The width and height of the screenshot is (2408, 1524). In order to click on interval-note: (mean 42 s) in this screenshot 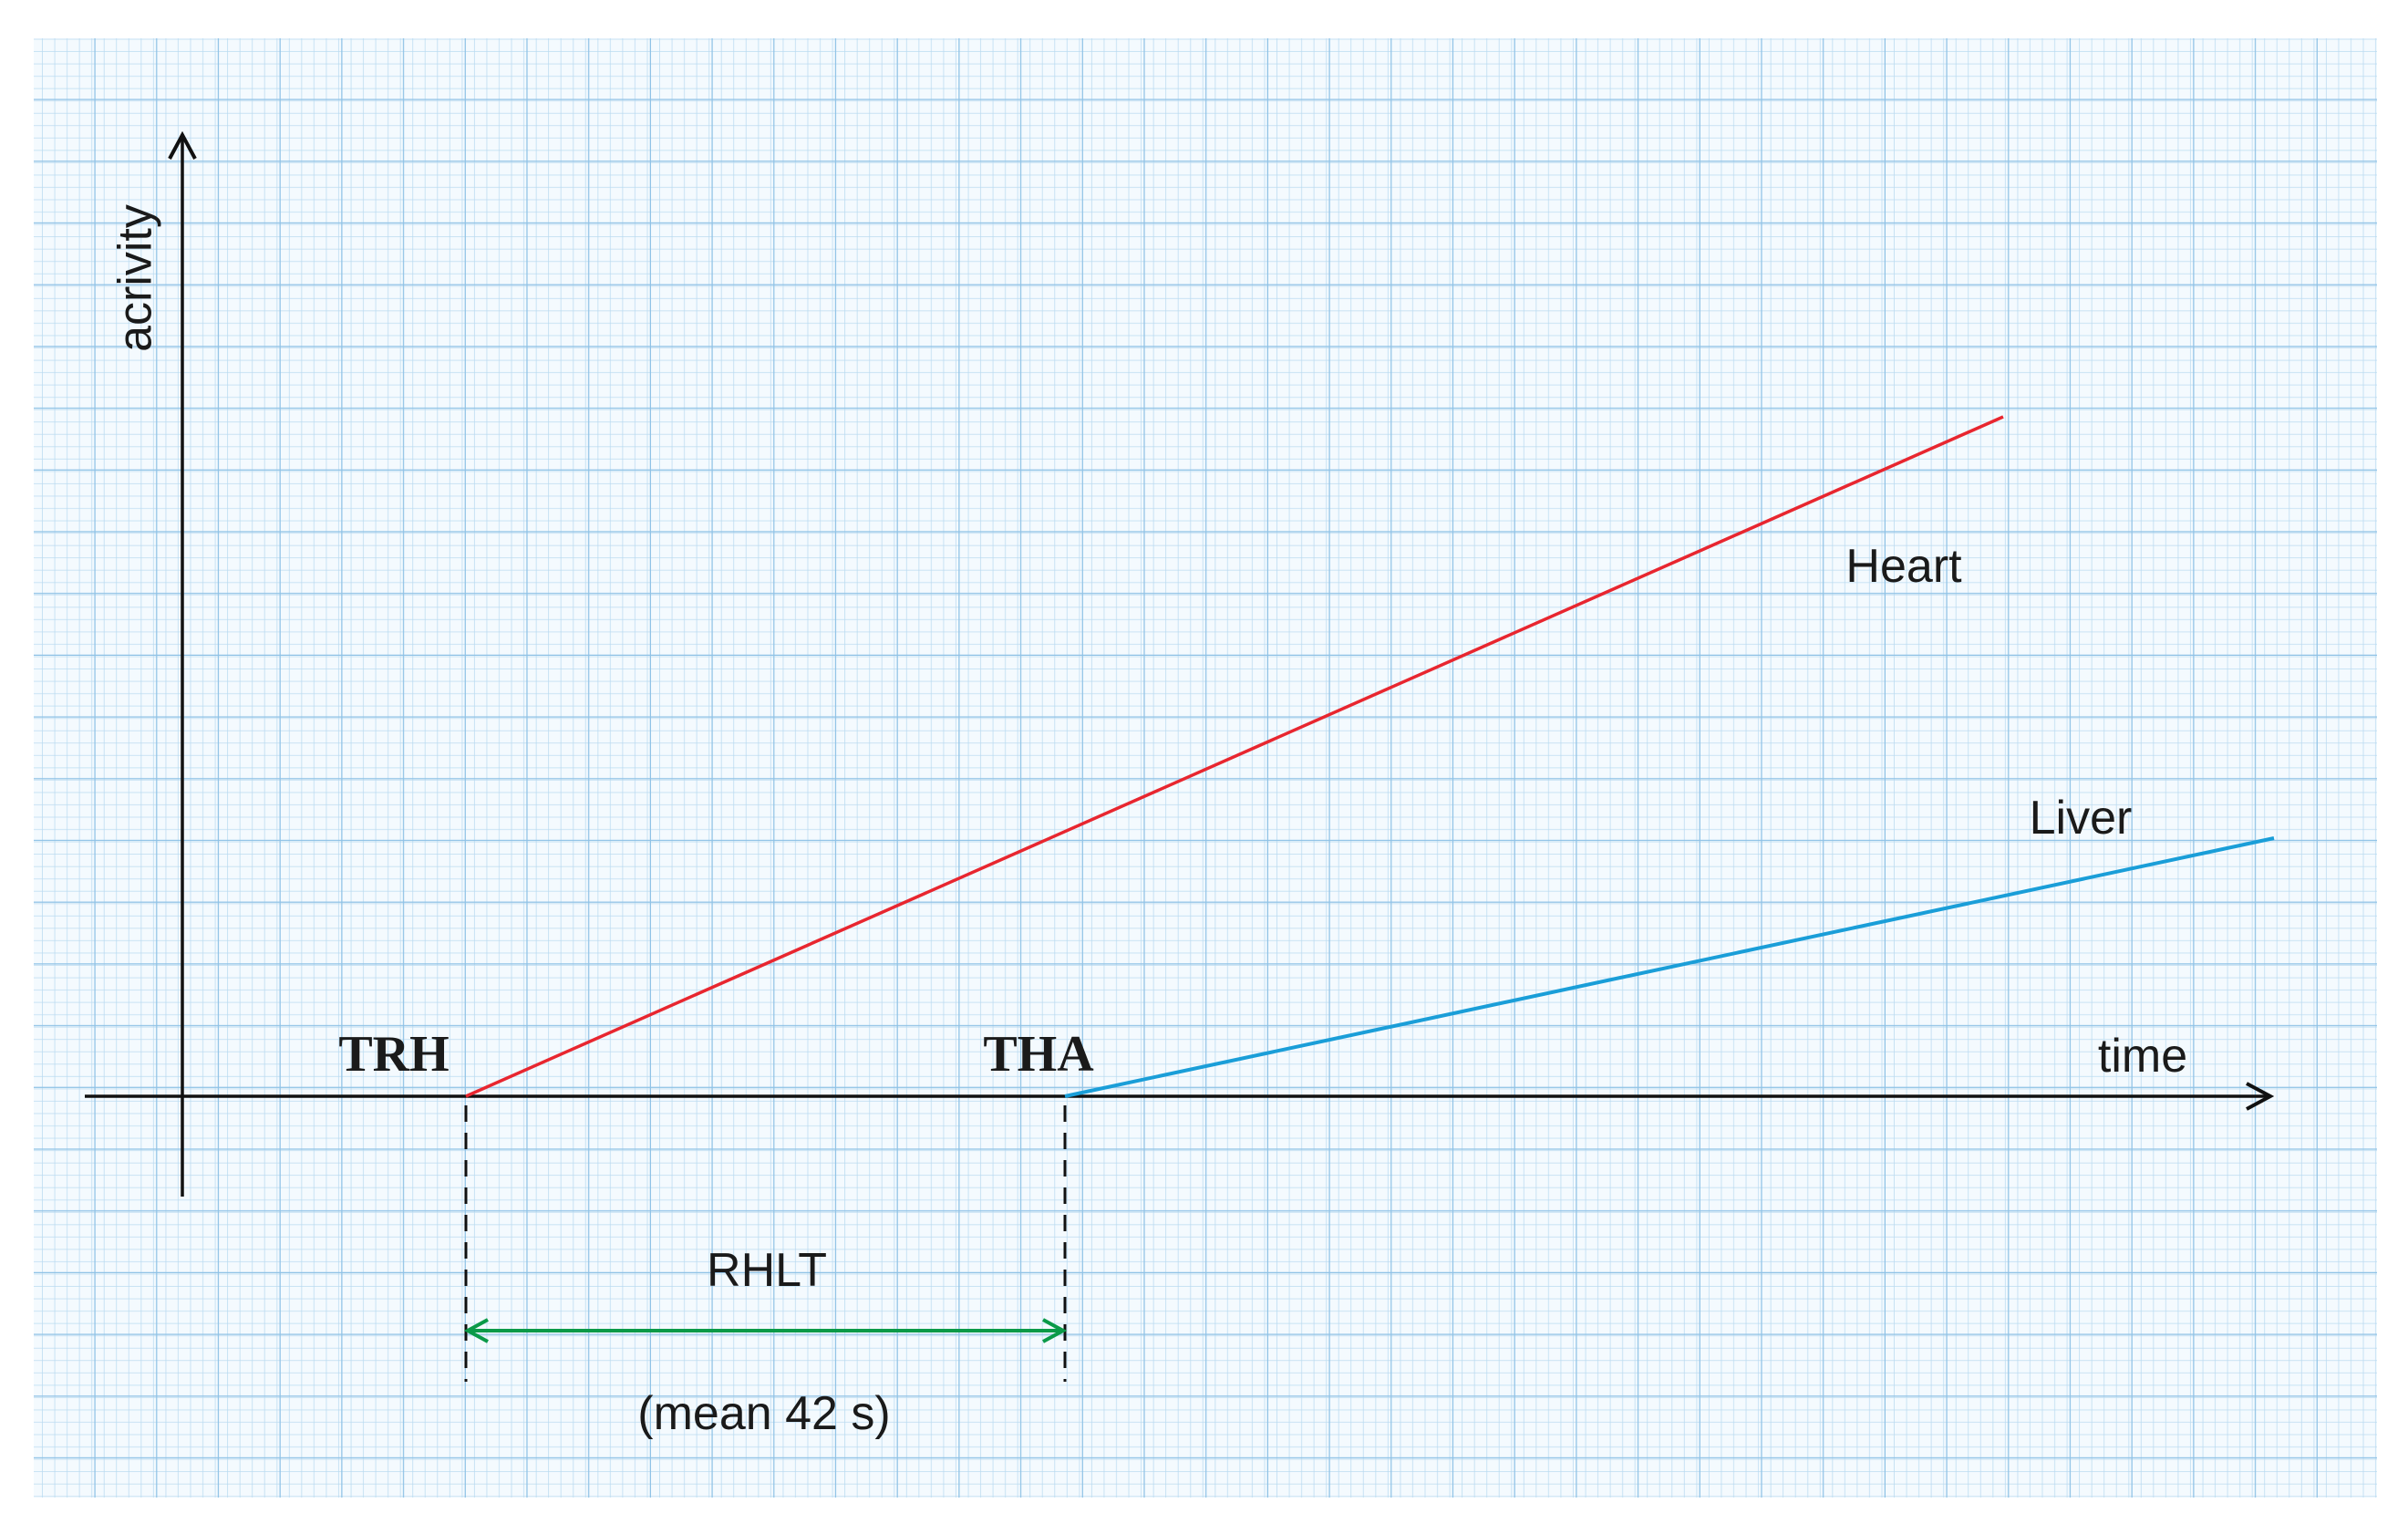, I will do `click(763, 1413)`.